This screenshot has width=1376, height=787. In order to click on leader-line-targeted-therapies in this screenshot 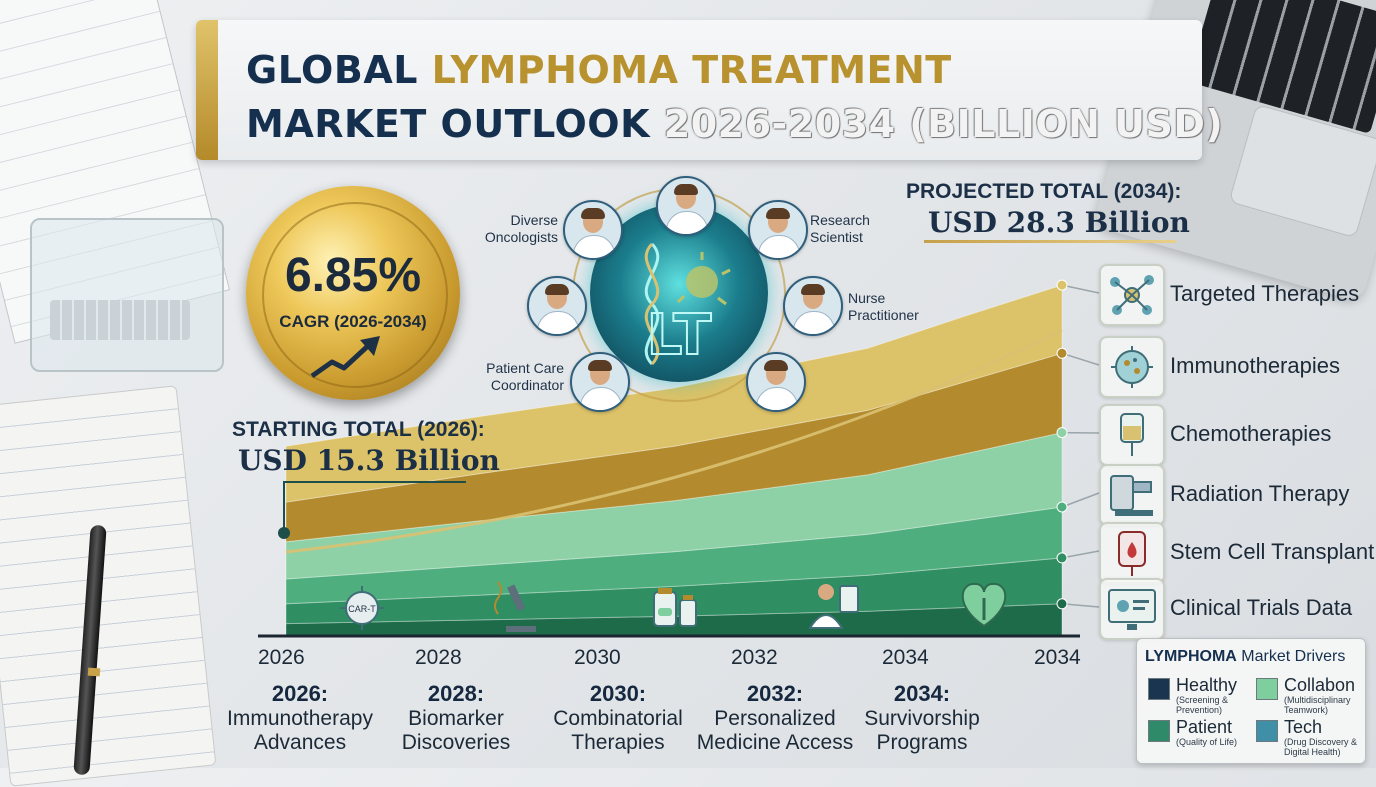, I will do `click(1080, 289)`.